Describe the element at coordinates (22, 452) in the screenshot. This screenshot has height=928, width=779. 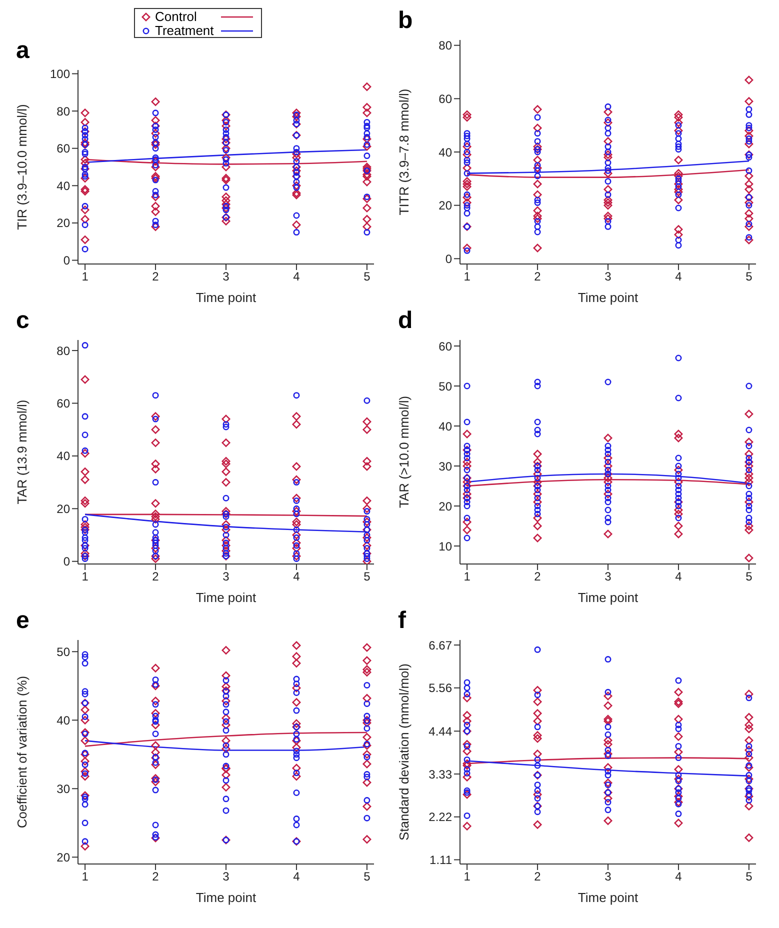
I see `y-axis-title: TAR (13.9 mmol/l)` at that location.